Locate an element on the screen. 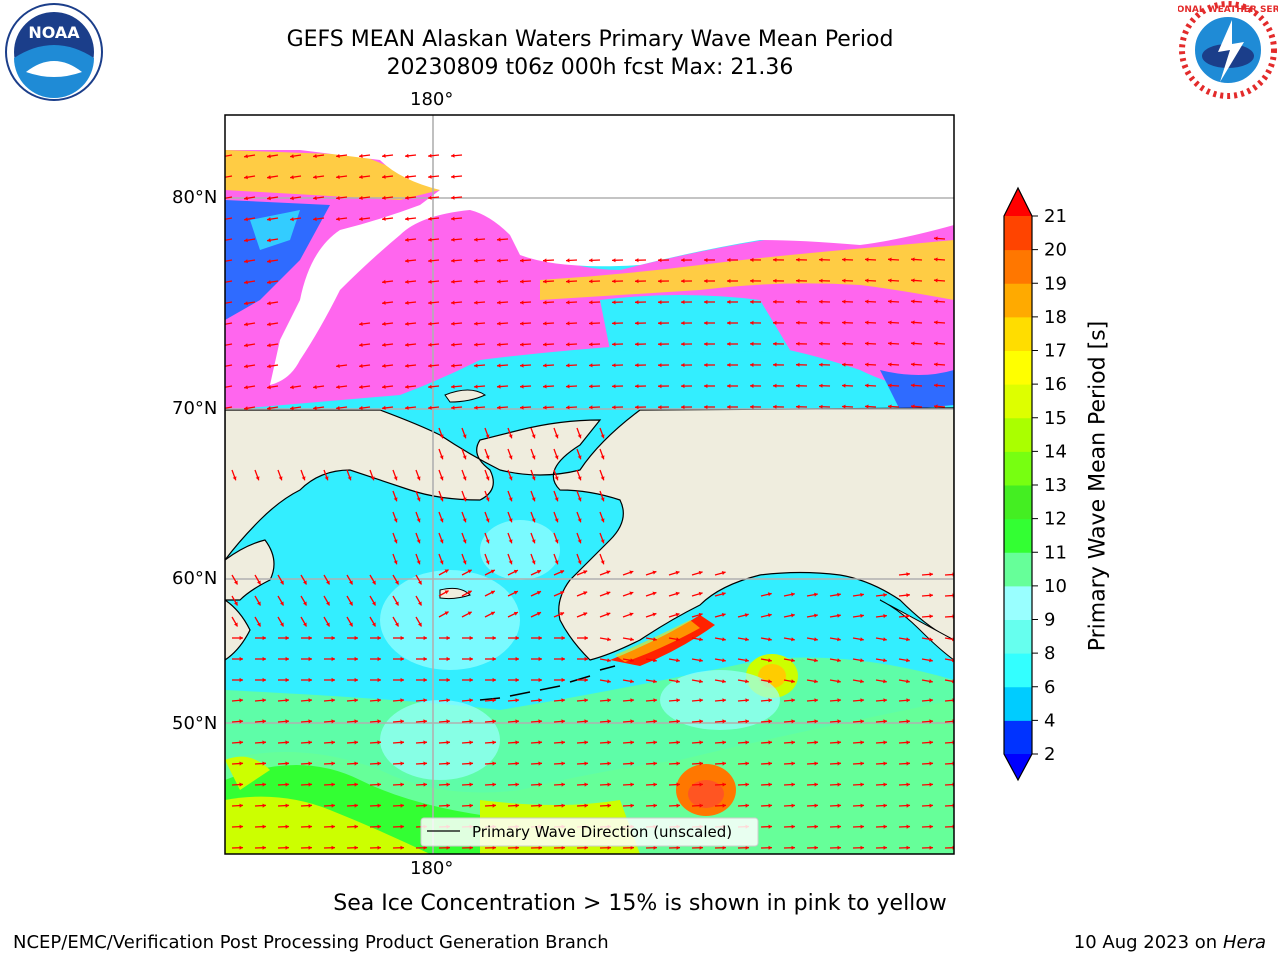 The width and height of the screenshot is (1280, 960). colorbar-under-arrow is located at coordinates (1018, 767).